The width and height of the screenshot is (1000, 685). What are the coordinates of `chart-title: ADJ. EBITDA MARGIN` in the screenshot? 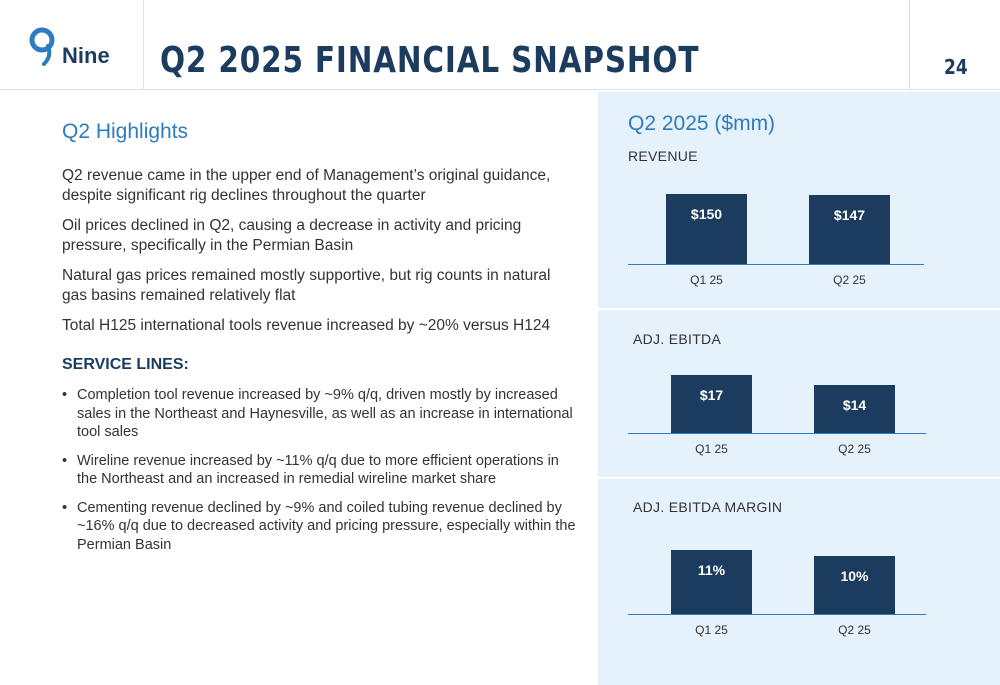 It's located at (708, 507).